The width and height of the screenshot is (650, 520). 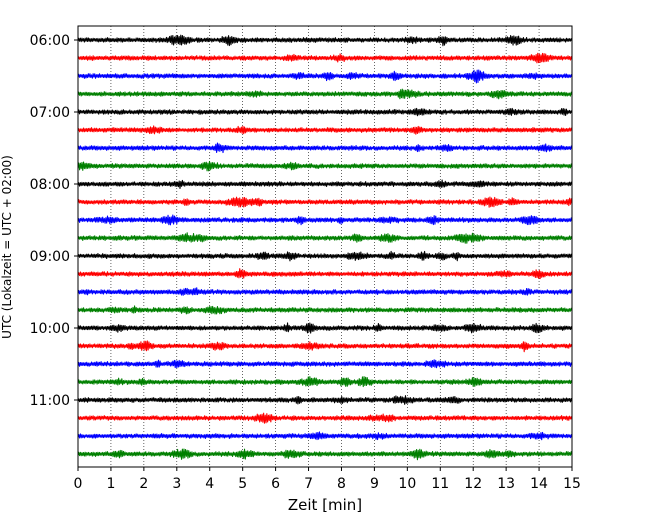 What do you see at coordinates (341, 484) in the screenshot?
I see `x-tick-label: 8` at bounding box center [341, 484].